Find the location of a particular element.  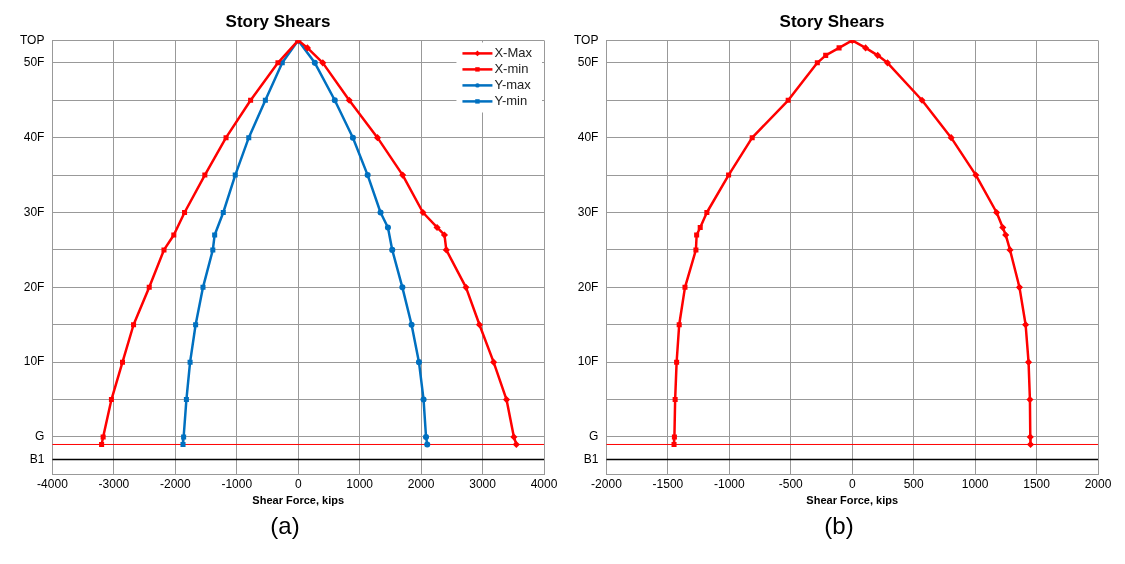

legend-label: X-Max is located at coordinates (513, 52).